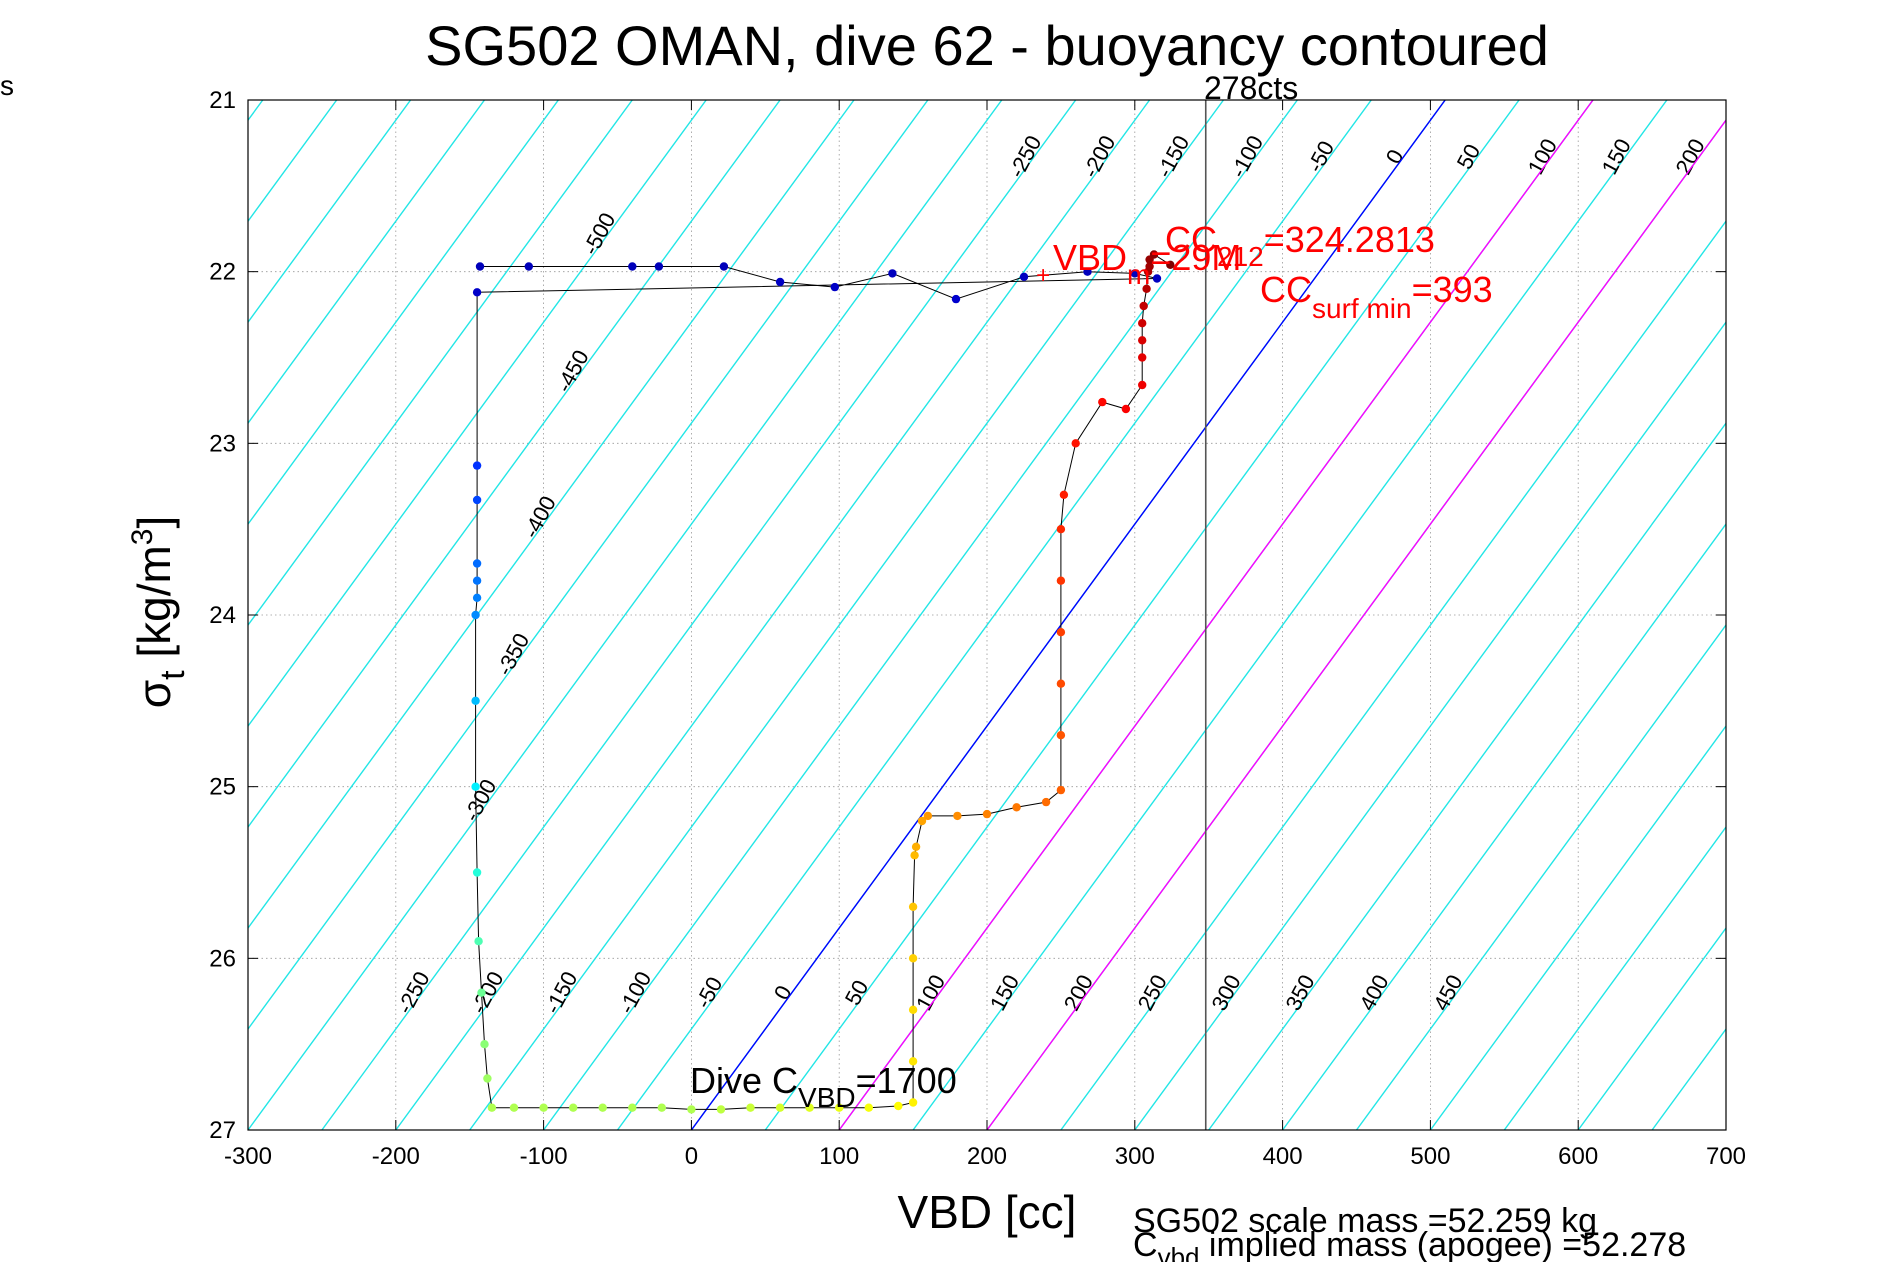 This screenshot has width=1891, height=1262. What do you see at coordinates (222, 958) in the screenshot?
I see `y-tick-label: 26` at bounding box center [222, 958].